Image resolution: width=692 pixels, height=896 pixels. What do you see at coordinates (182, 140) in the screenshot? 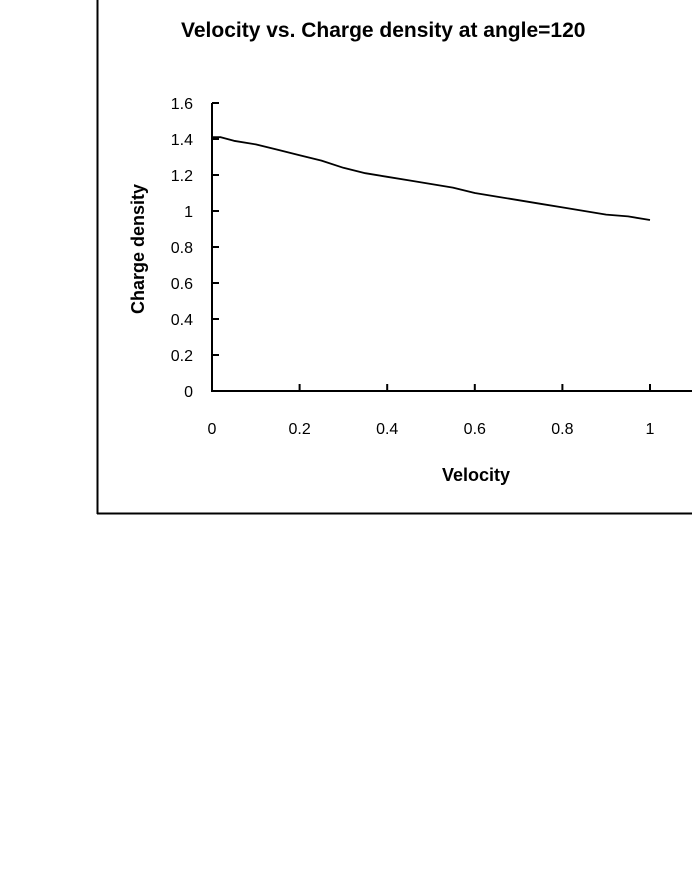
I see `y-tick-label: 1.4` at bounding box center [182, 140].